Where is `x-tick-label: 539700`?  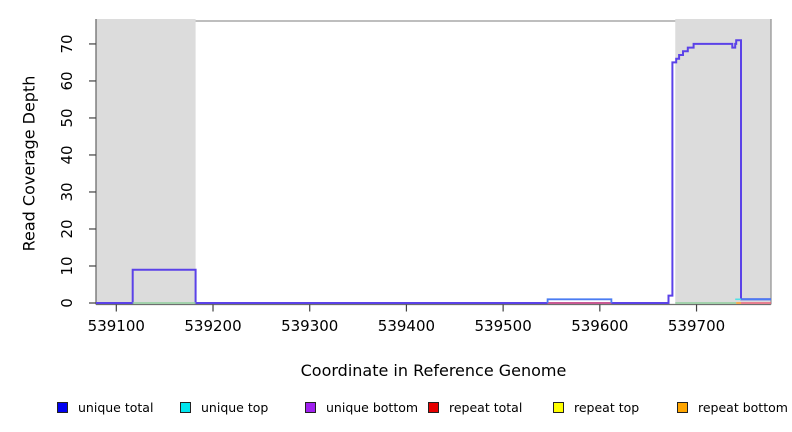
x-tick-label: 539700 is located at coordinates (696, 326).